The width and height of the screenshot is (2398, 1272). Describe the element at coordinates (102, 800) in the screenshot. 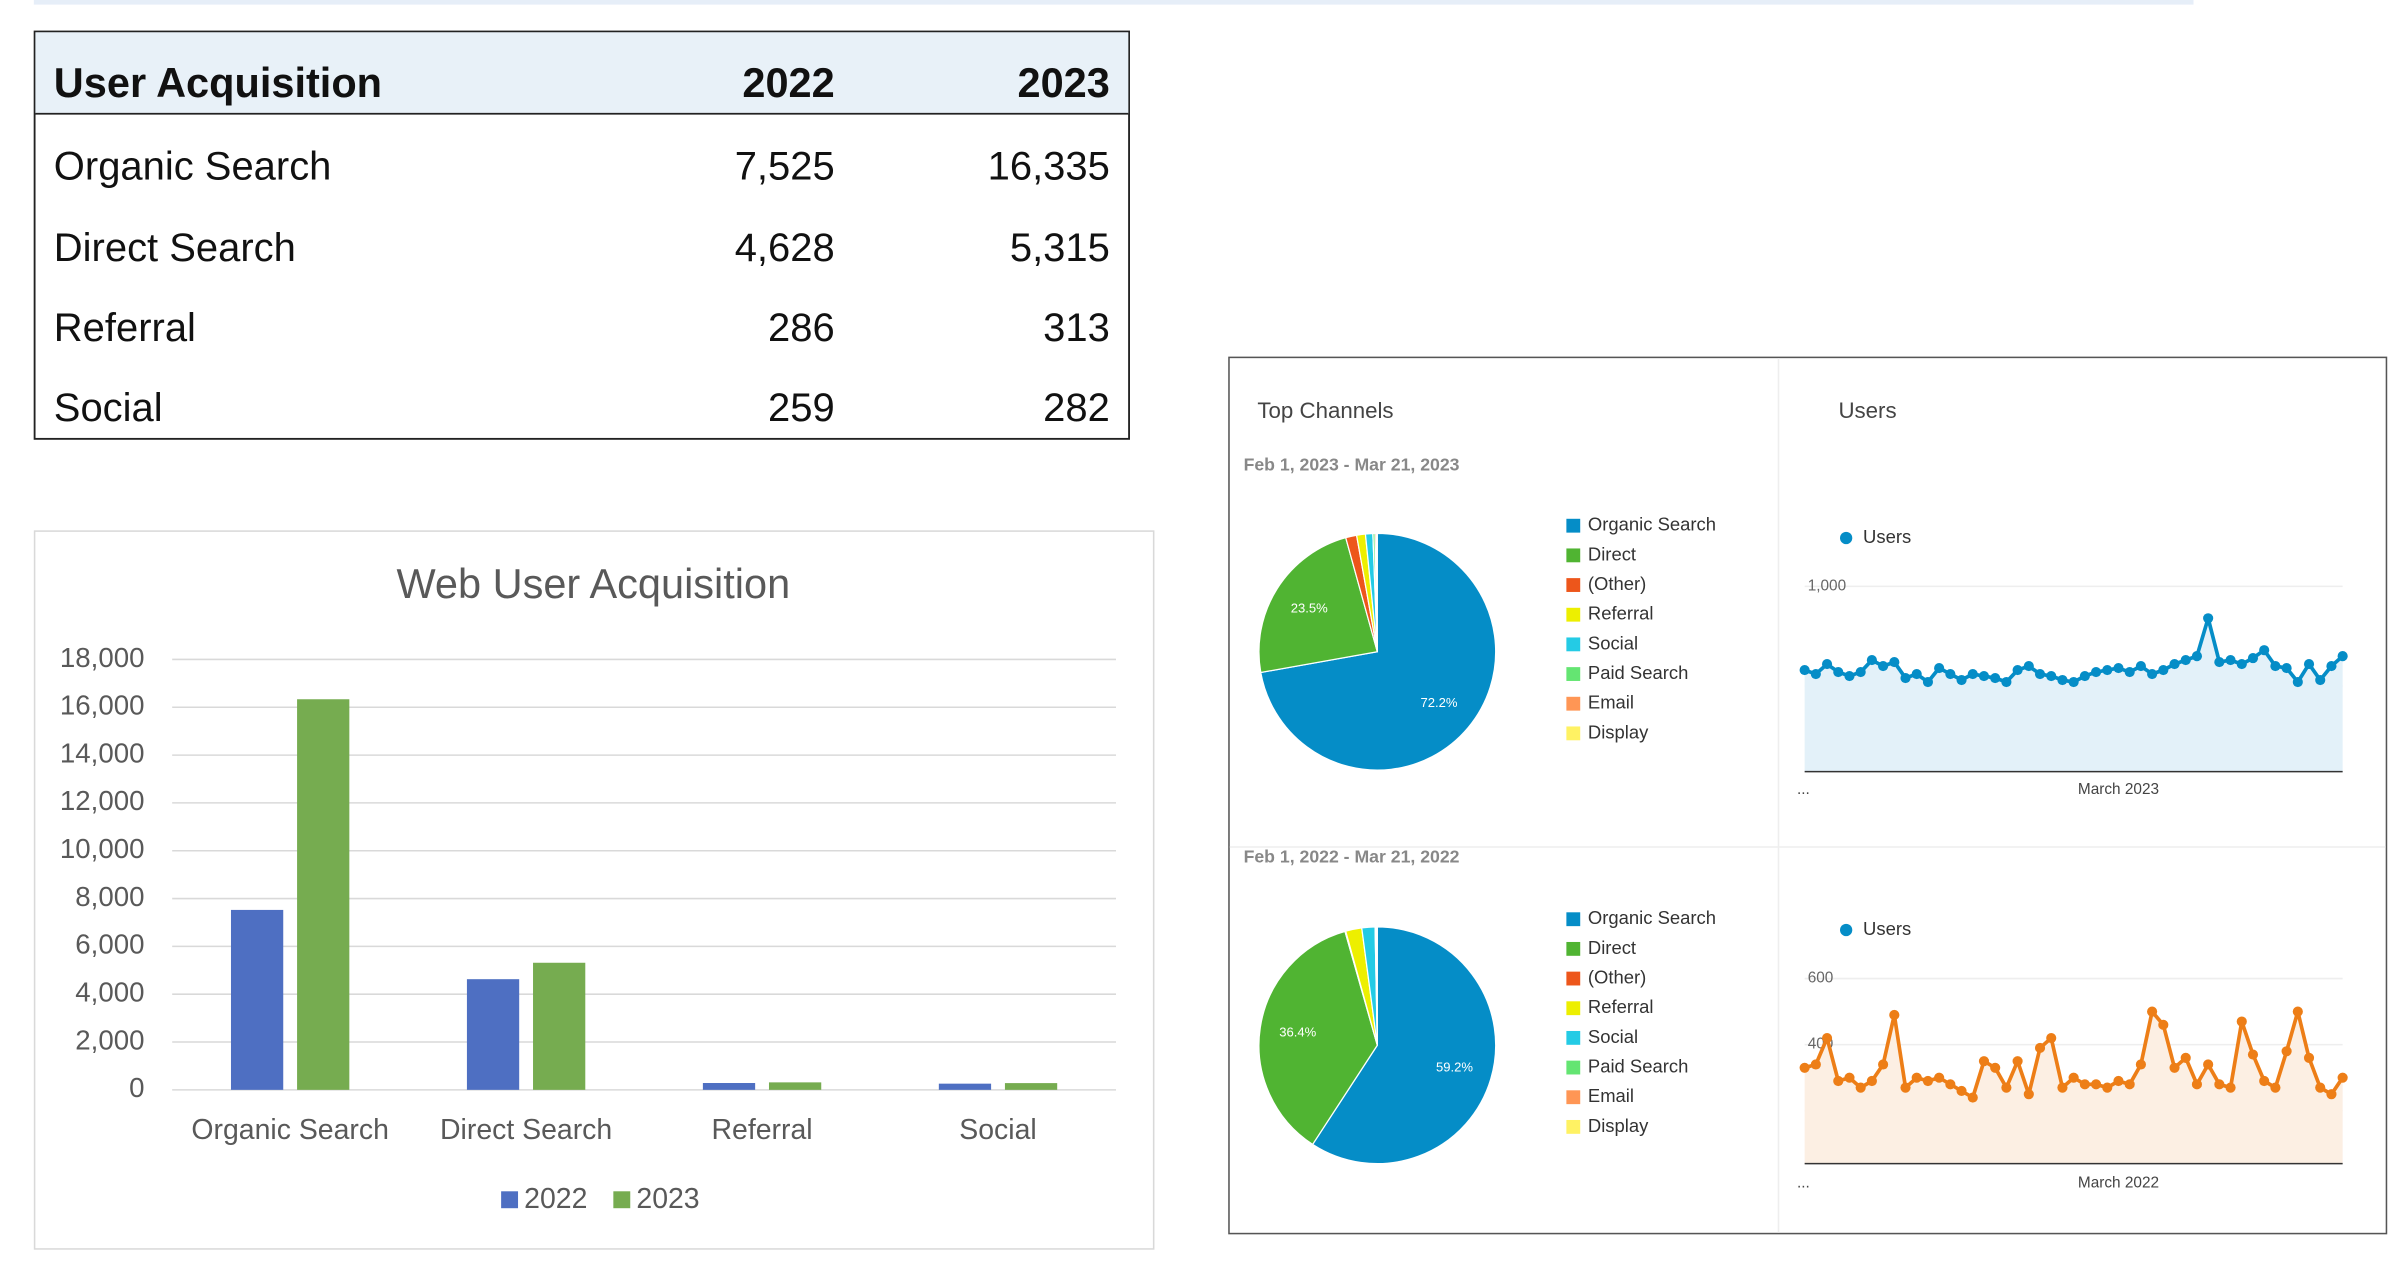

I see `y-tick-label: 12,000` at that location.